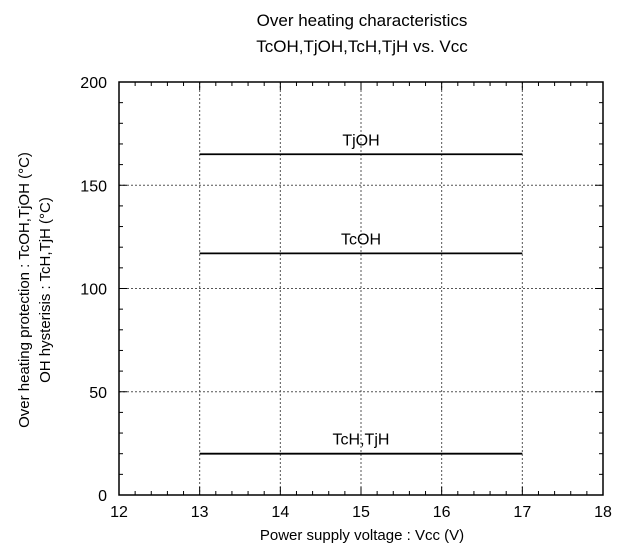  What do you see at coordinates (45, 290) in the screenshot?
I see `y-axis-label-line2: OH hysterisis : TcH,TjH (°C)` at bounding box center [45, 290].